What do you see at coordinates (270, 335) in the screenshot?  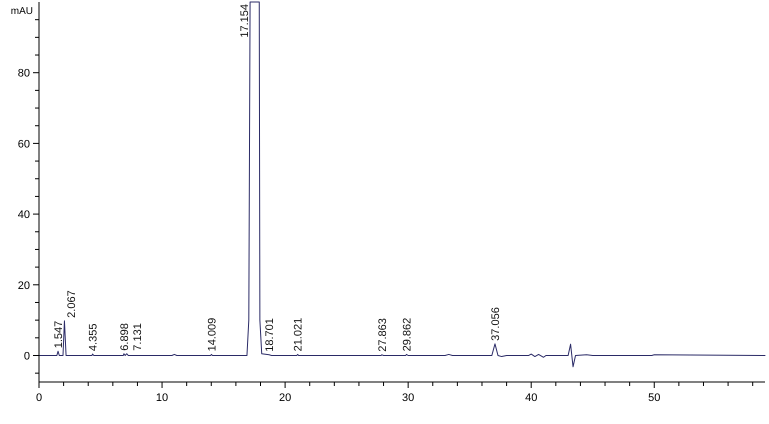 I see `annotation: 18.701` at bounding box center [270, 335].